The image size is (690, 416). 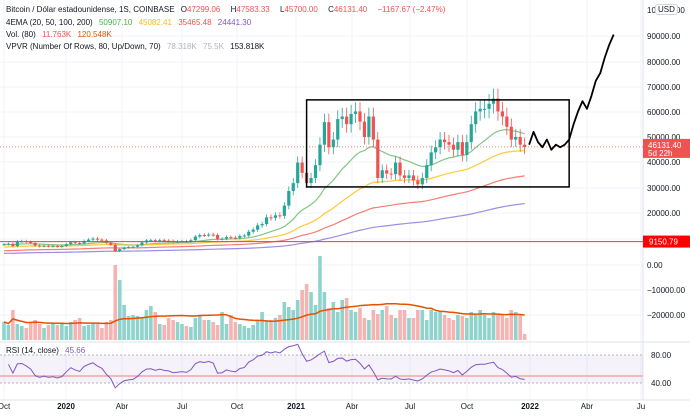 I want to click on hline-label-bg, so click(x=666, y=241).